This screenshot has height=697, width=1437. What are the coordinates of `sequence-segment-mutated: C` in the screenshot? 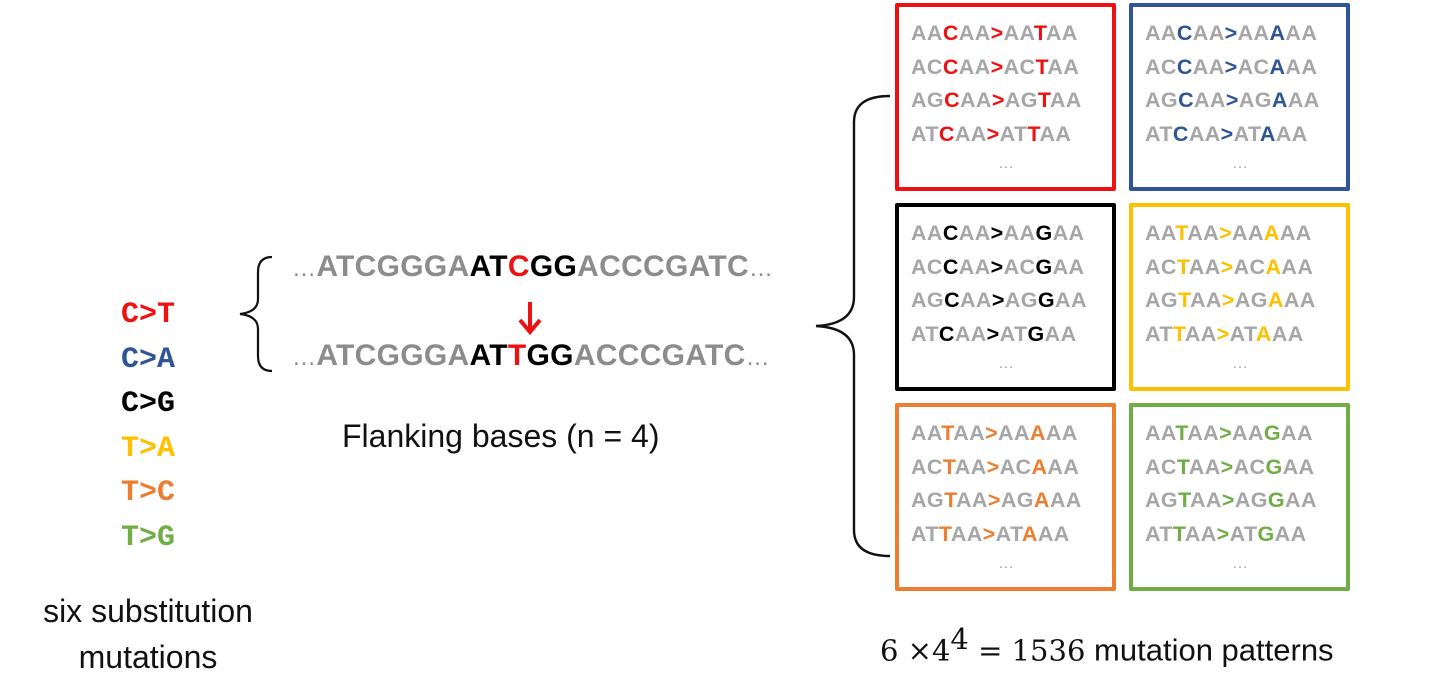 It's located at (518, 266).